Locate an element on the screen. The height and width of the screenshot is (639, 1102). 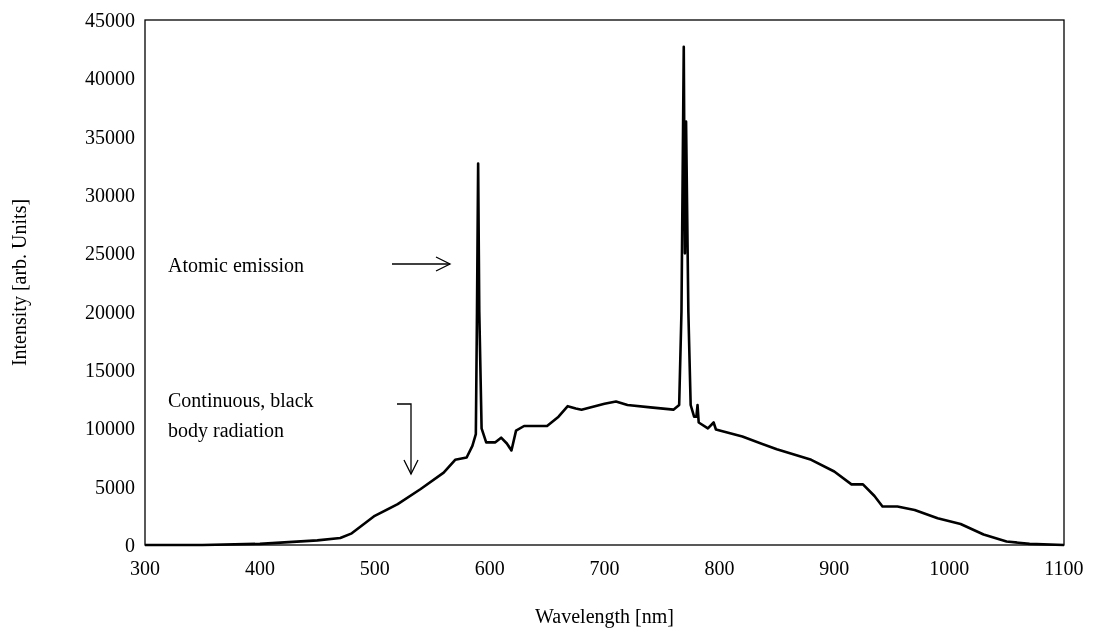
y-tick-label: 20000 is located at coordinates (110, 311).